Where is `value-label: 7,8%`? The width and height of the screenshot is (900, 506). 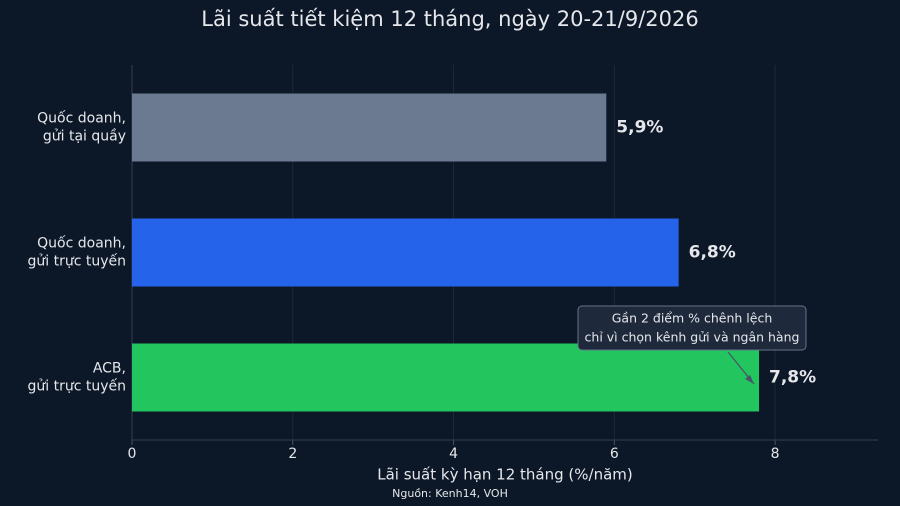
value-label: 7,8% is located at coordinates (792, 378).